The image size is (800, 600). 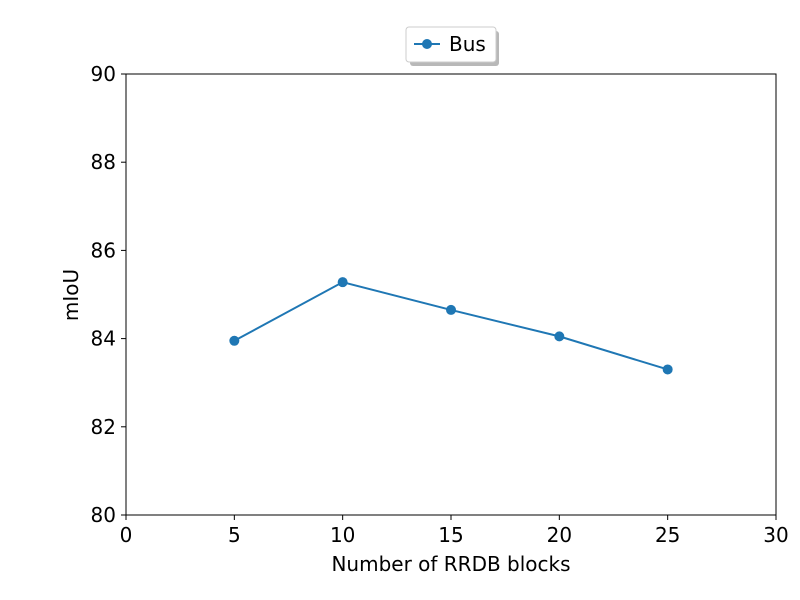 I want to click on legend: Bus, so click(x=452, y=46).